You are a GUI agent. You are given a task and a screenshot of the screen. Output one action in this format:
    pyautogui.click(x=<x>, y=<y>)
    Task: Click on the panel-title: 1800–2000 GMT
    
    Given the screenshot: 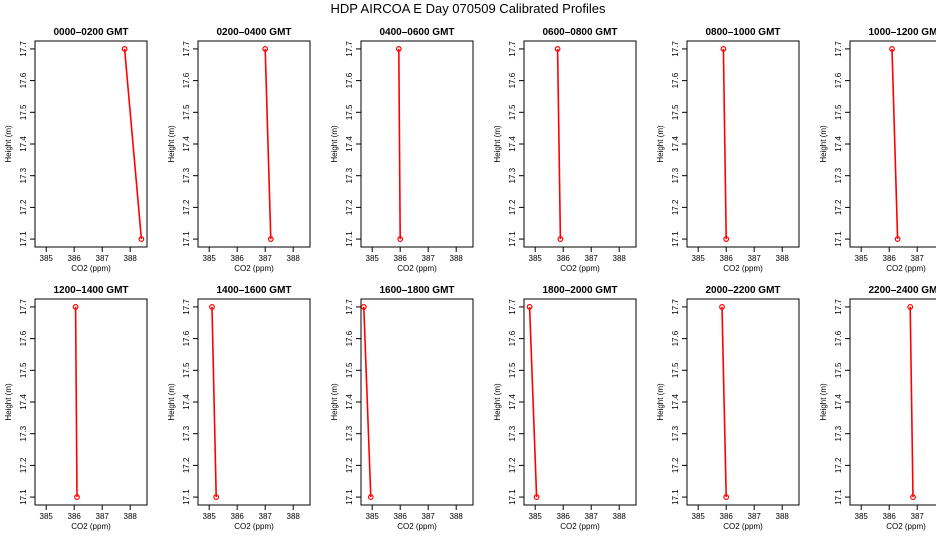 What is the action you would take?
    pyautogui.click(x=579, y=290)
    